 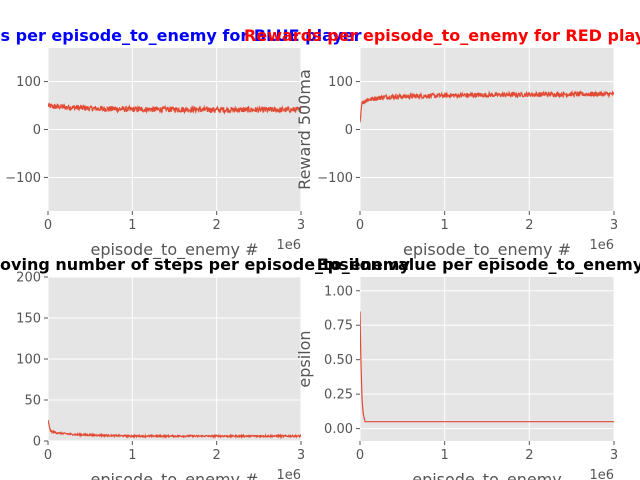 What do you see at coordinates (28, 278) in the screenshot?
I see `y-tick-label: 200` at bounding box center [28, 278].